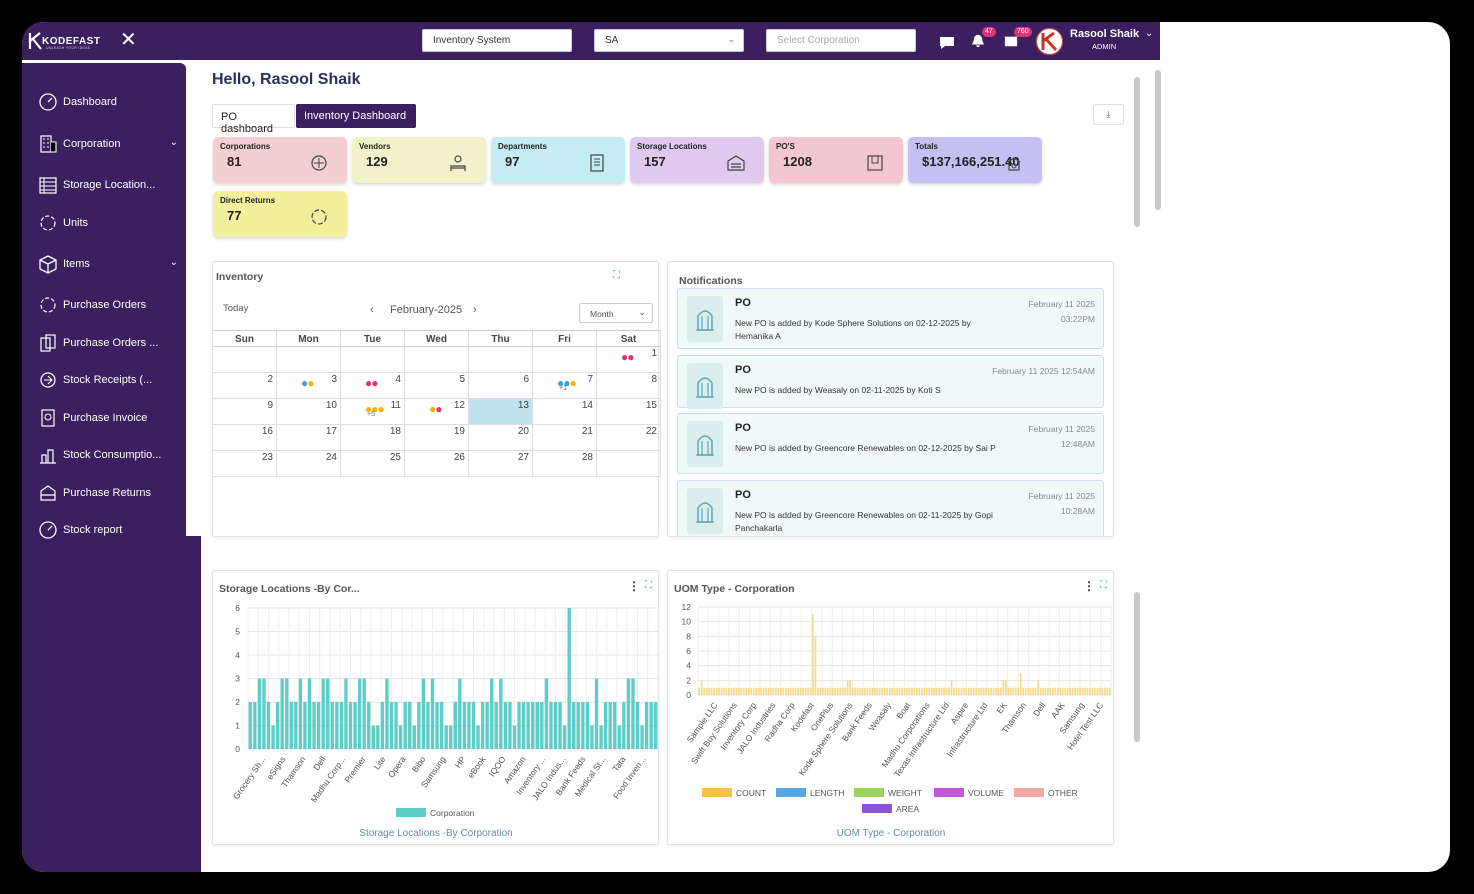 This screenshot has height=894, width=1474. Describe the element at coordinates (669, 40) in the screenshot. I see `company-select: SA ⌄` at that location.